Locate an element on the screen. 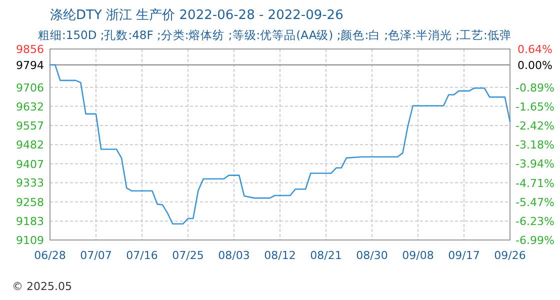  xtick: 08/12 is located at coordinates (280, 255).